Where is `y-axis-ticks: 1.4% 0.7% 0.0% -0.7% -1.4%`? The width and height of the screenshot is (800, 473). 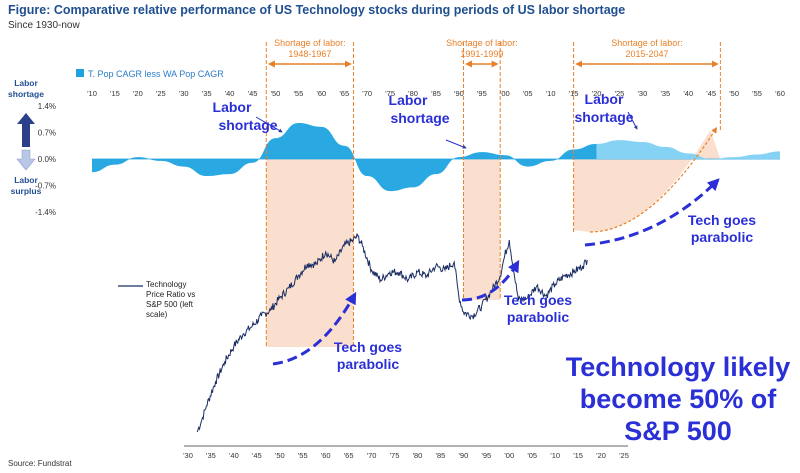 y-axis-ticks: 1.4% 0.7% 0.0% -0.7% -1.4% is located at coordinates (45, 159).